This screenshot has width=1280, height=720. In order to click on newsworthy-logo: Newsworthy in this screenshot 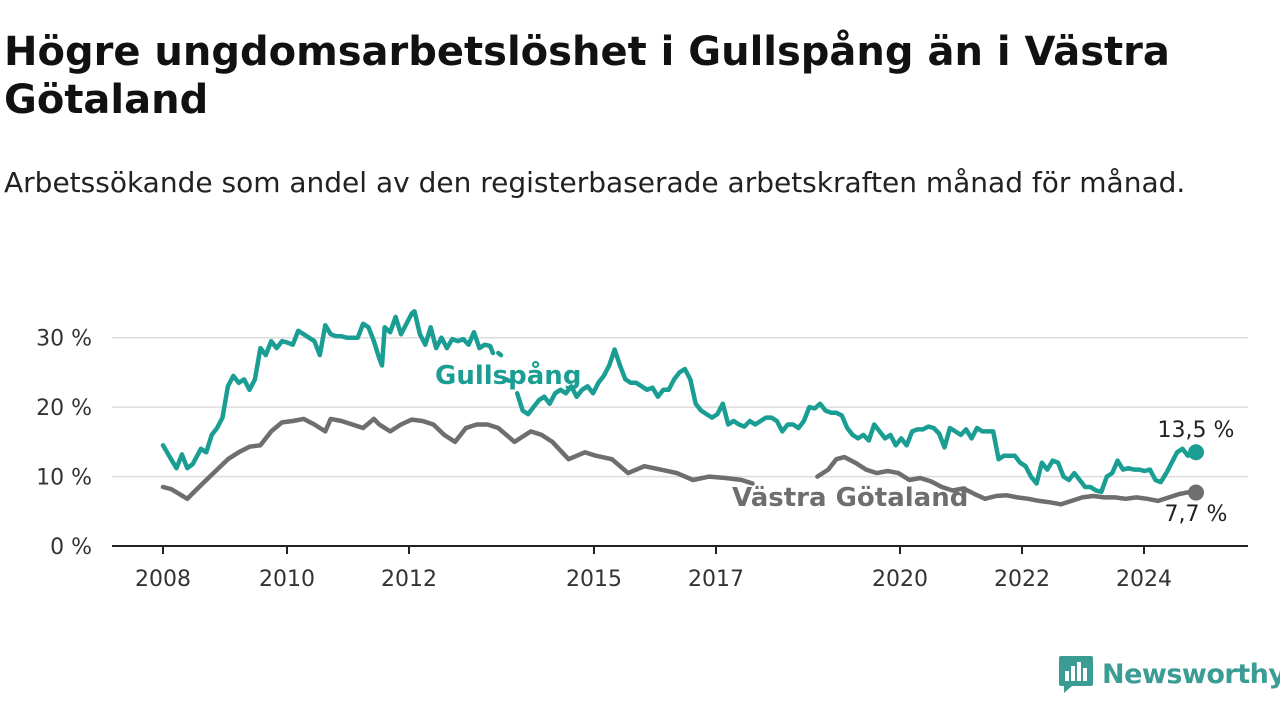, I will do `click(1169, 674)`.